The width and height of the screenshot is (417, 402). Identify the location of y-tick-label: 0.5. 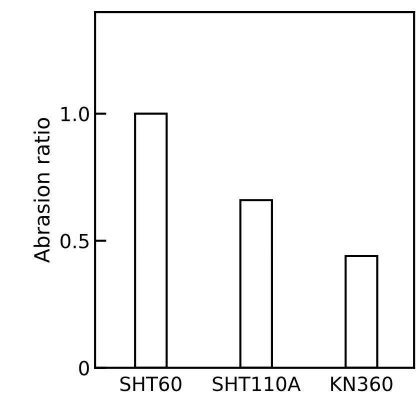
(74, 241).